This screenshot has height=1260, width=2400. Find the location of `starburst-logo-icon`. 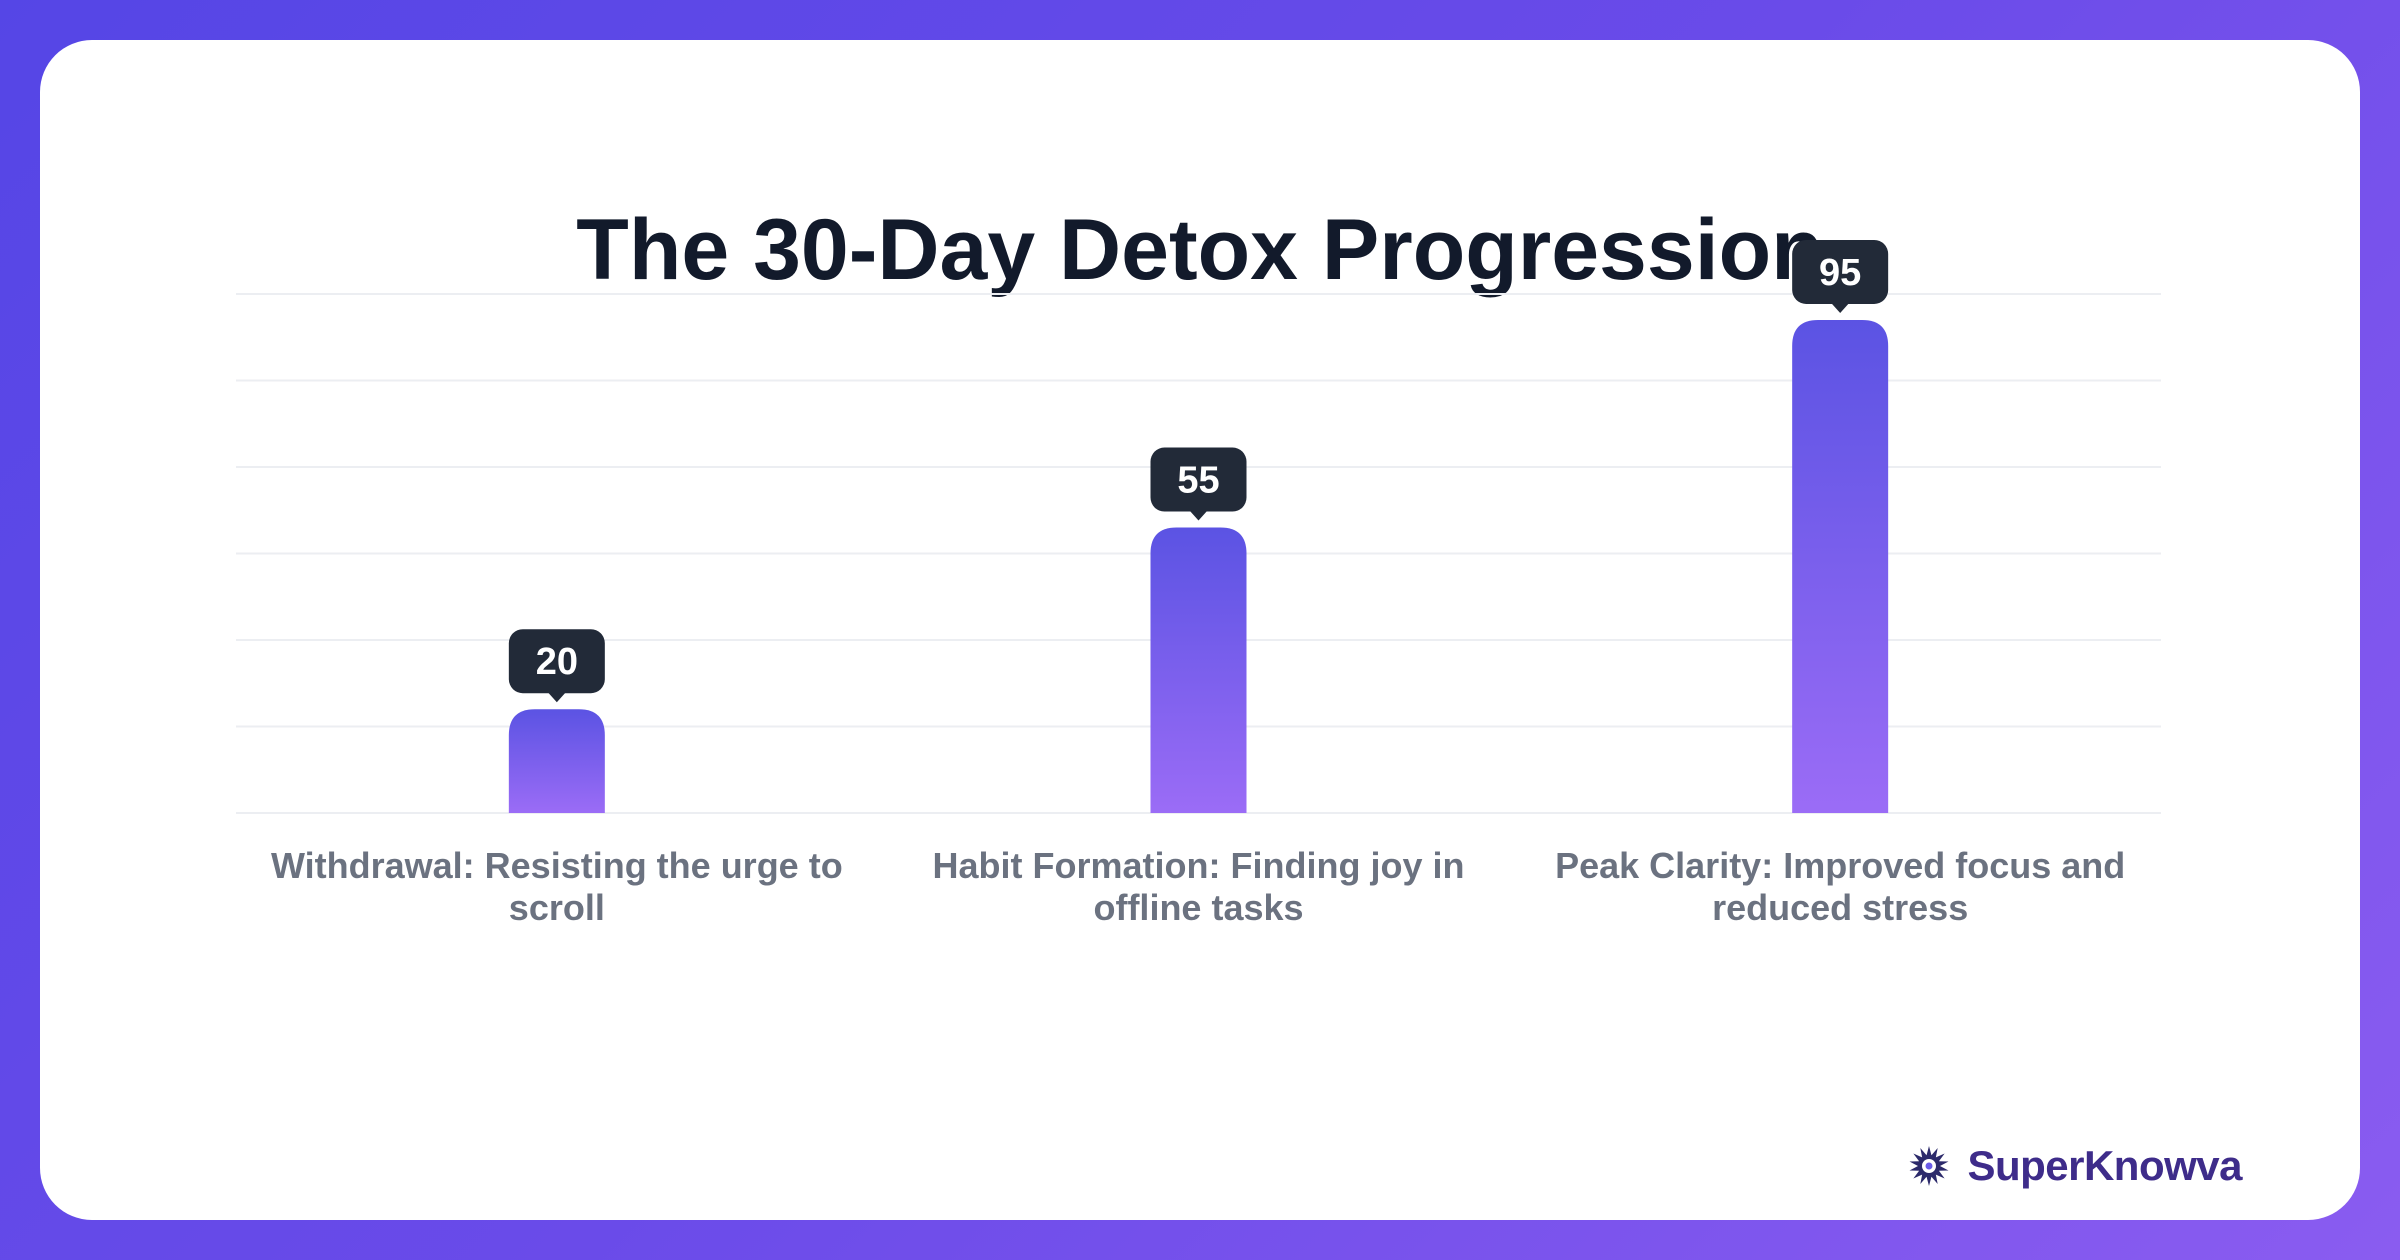

starburst-logo-icon is located at coordinates (1929, 1166).